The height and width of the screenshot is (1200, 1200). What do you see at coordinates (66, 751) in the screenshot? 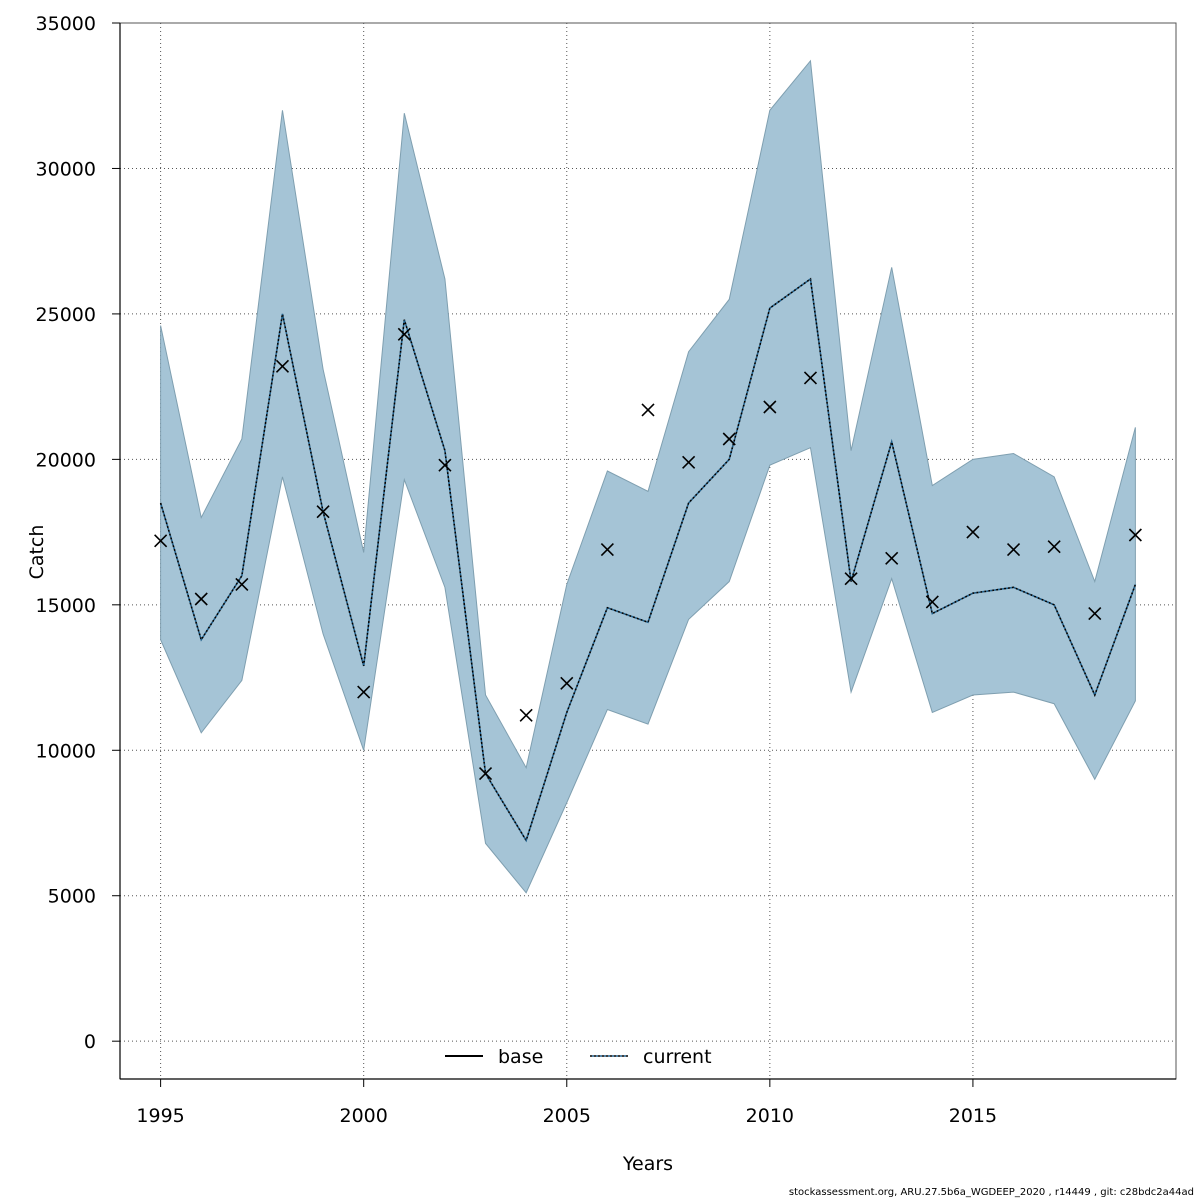
I see `y-tick-label: 10000` at bounding box center [66, 751].